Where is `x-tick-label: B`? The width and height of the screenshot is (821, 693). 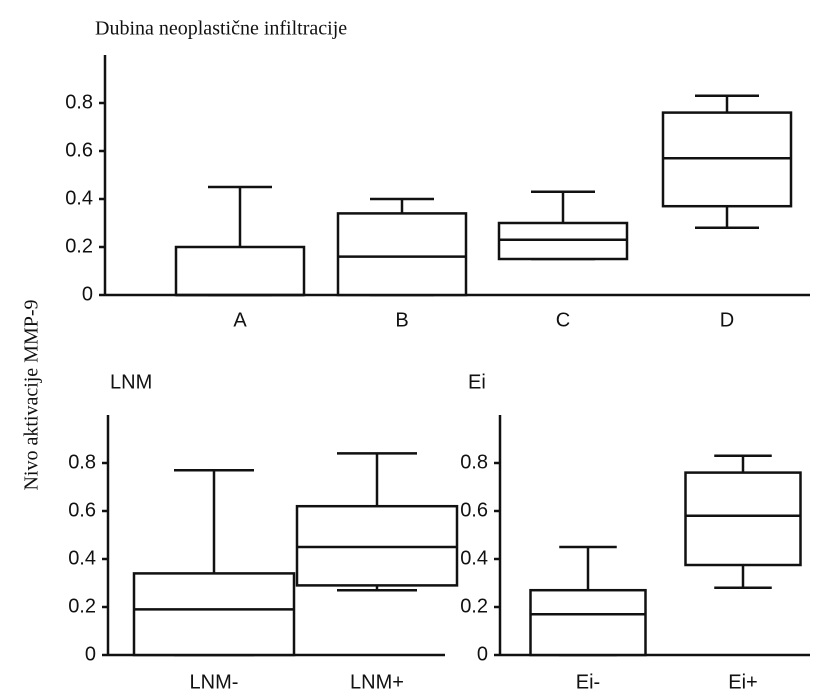 x-tick-label: B is located at coordinates (401, 320).